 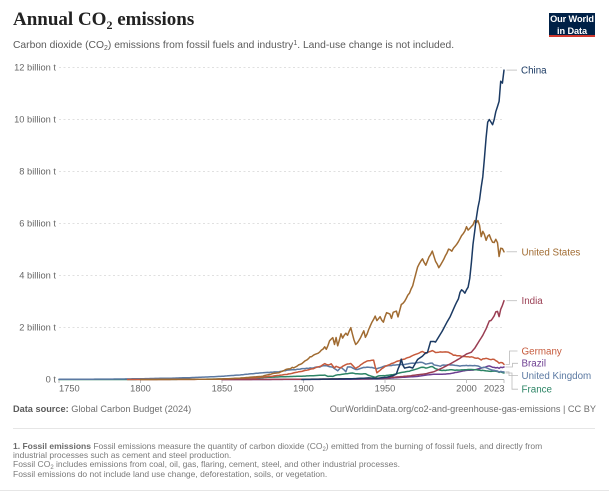 I want to click on svg-text: 4 billion t, so click(x=37, y=276).